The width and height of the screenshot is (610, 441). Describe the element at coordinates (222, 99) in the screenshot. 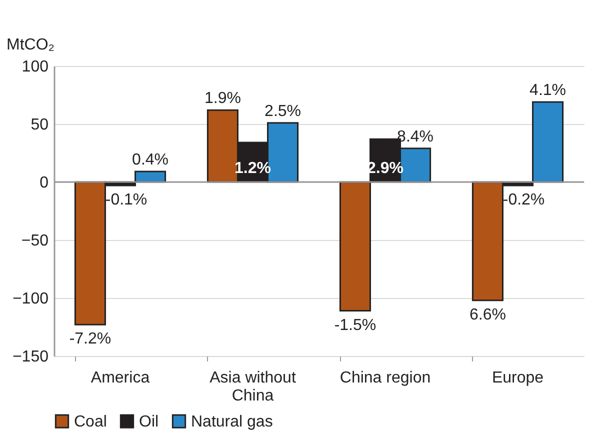

I see `annotation: 1.9%` at that location.